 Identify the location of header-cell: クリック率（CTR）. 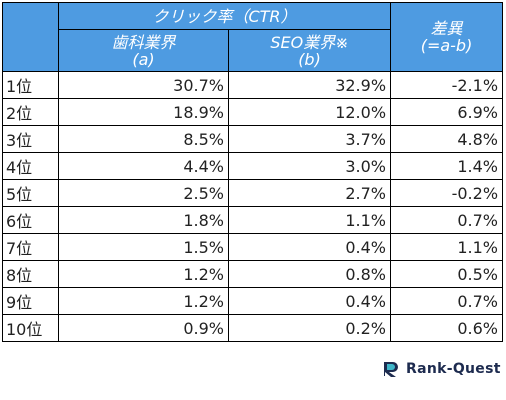
(224, 16).